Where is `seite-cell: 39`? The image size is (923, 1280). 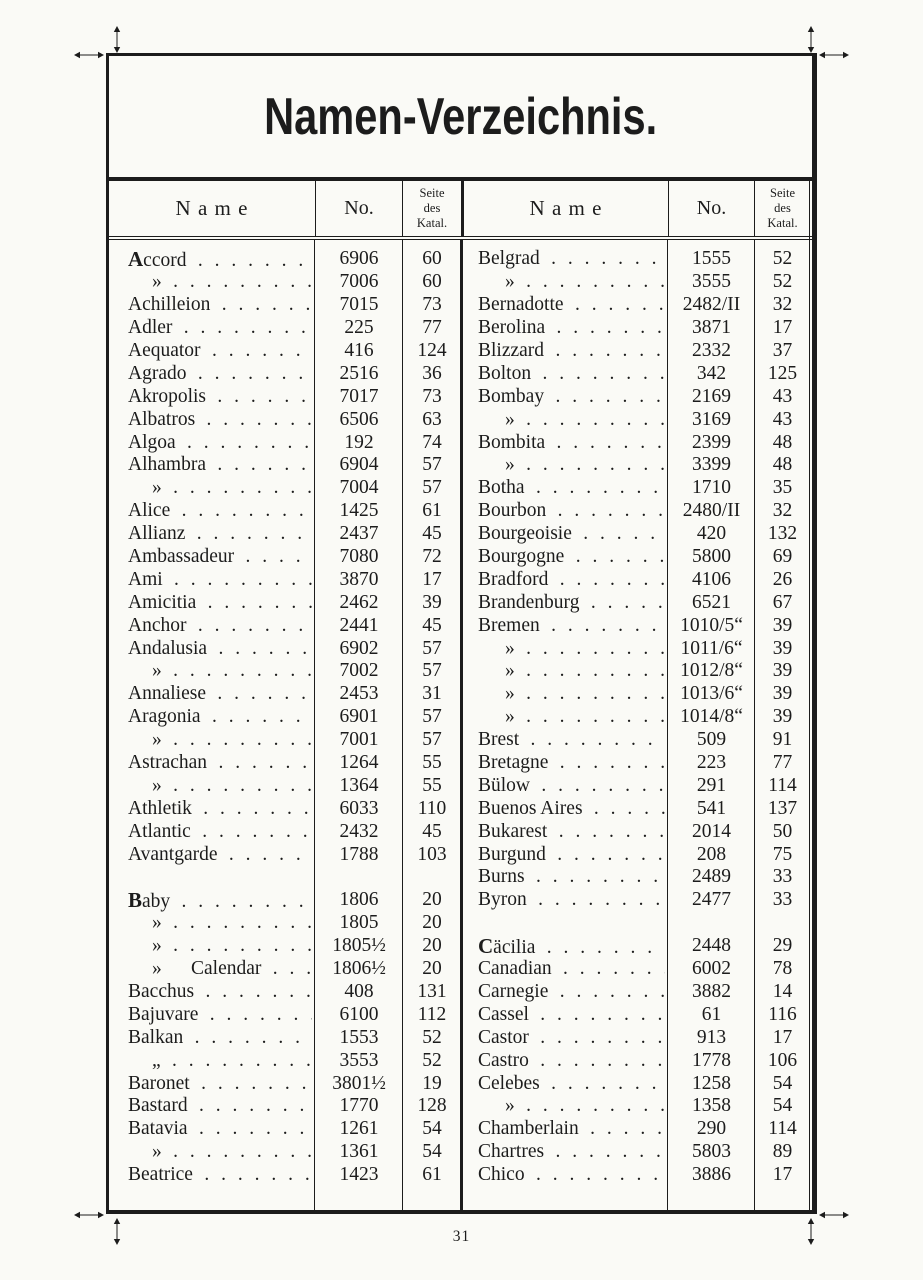 seite-cell: 39 is located at coordinates (432, 602).